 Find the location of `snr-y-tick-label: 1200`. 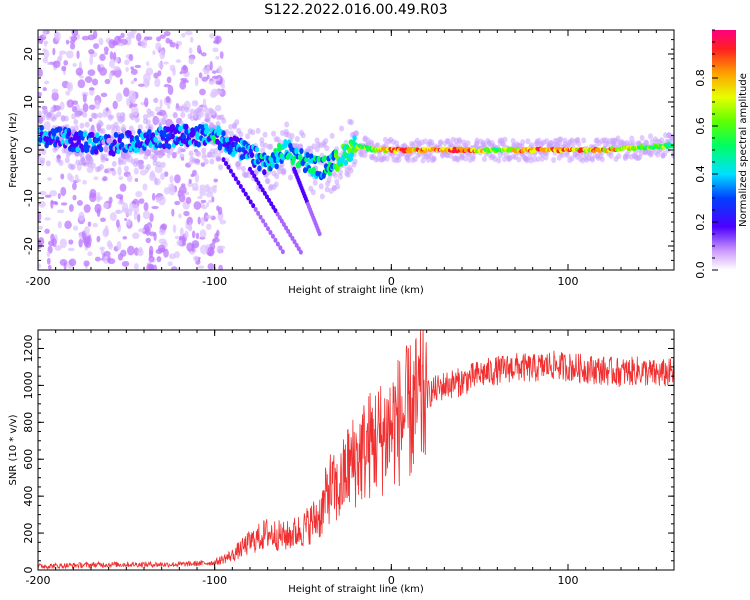

snr-y-tick-label: 1200 is located at coordinates (28, 348).